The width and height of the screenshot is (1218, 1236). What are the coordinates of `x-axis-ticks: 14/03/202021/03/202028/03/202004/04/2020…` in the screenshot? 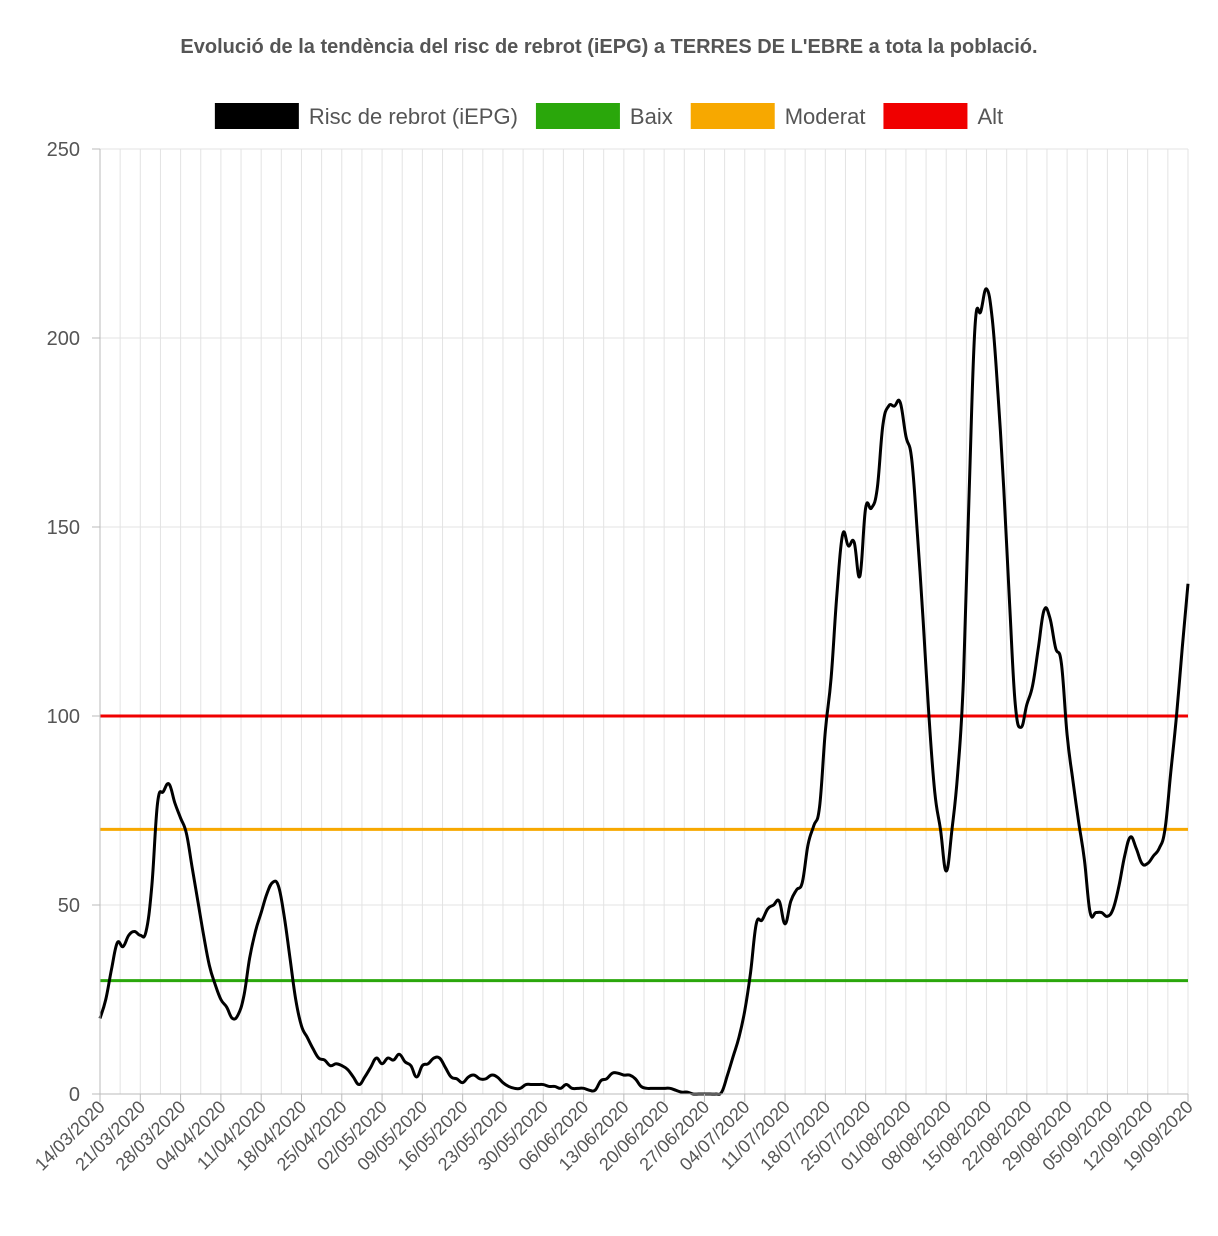 It's located at (614, 1134).